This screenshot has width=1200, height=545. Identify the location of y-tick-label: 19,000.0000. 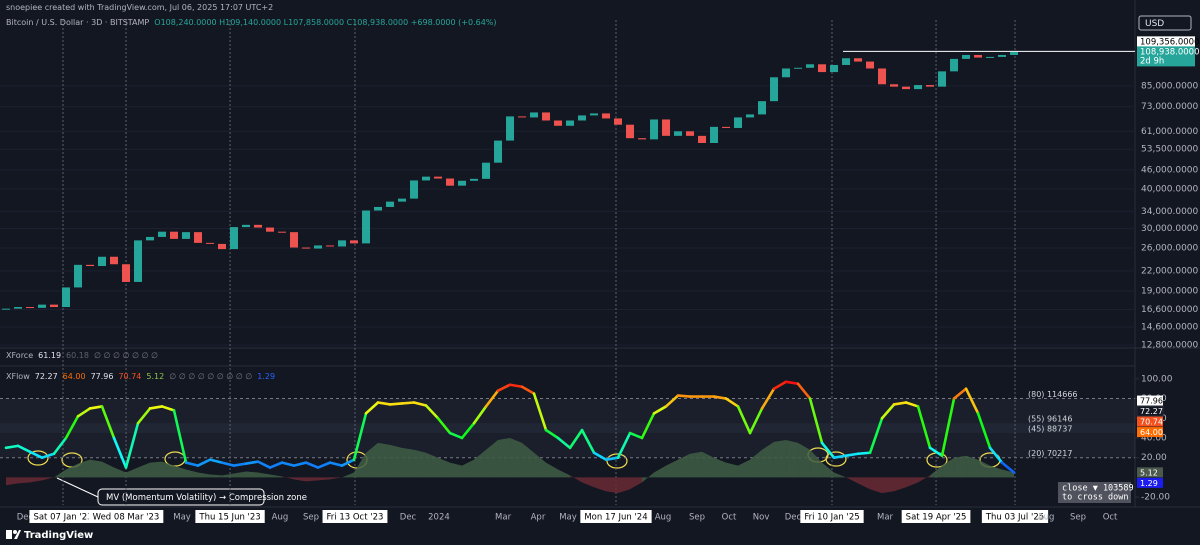
(1170, 291).